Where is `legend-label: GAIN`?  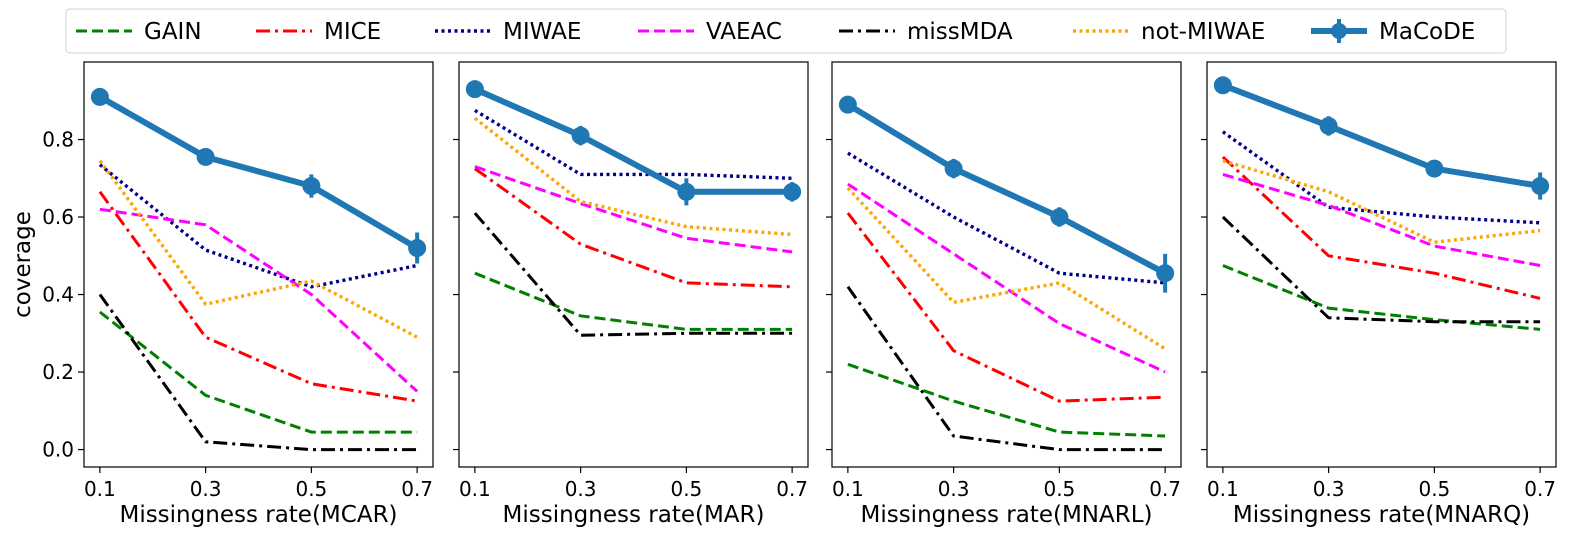
legend-label: GAIN is located at coordinates (173, 32).